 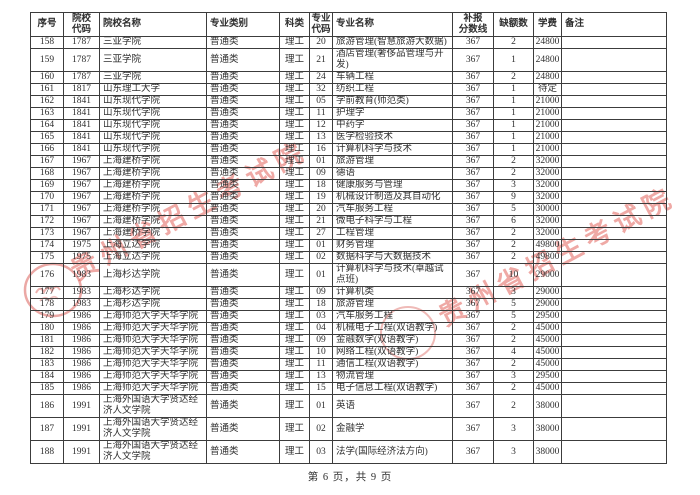 I want to click on table-row: 170 1967 上海建桥学院 普通类 理工 19 机械设计制造及其自动化 367 9 32000, so click(x=348, y=197).